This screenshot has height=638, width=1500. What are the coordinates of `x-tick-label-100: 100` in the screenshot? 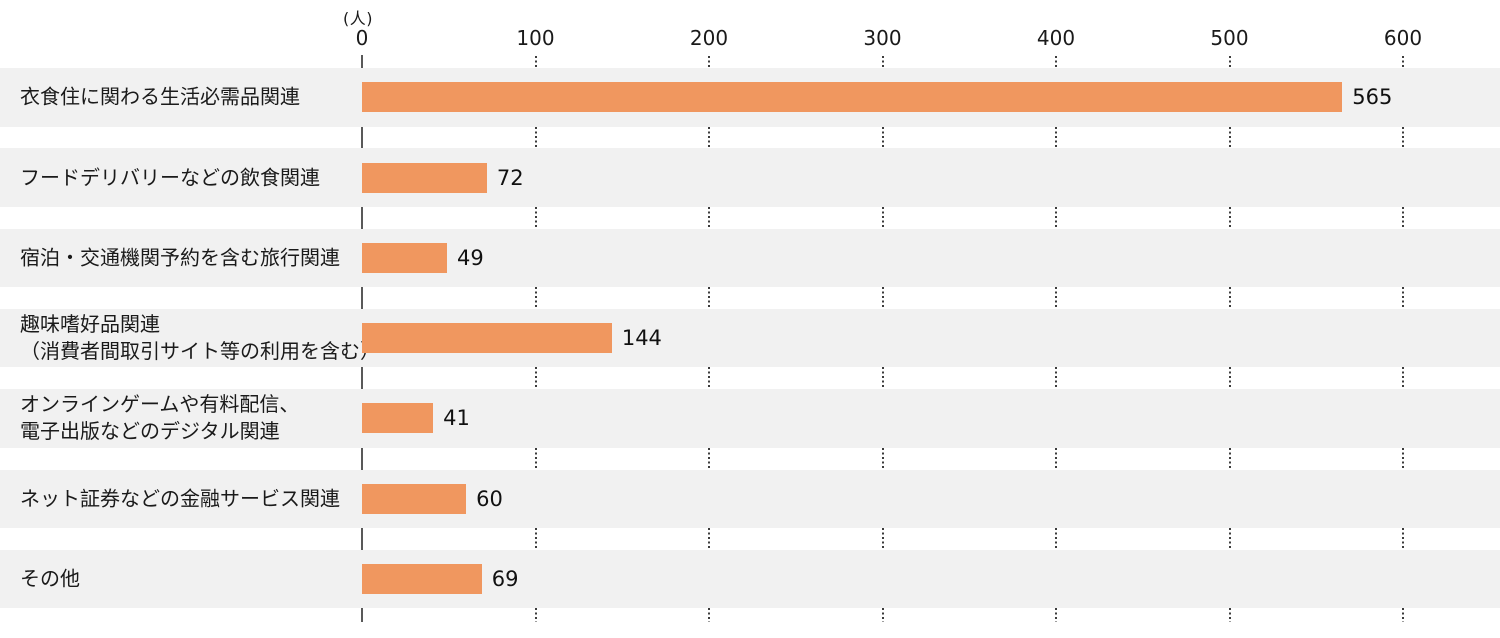 It's located at (535, 38).